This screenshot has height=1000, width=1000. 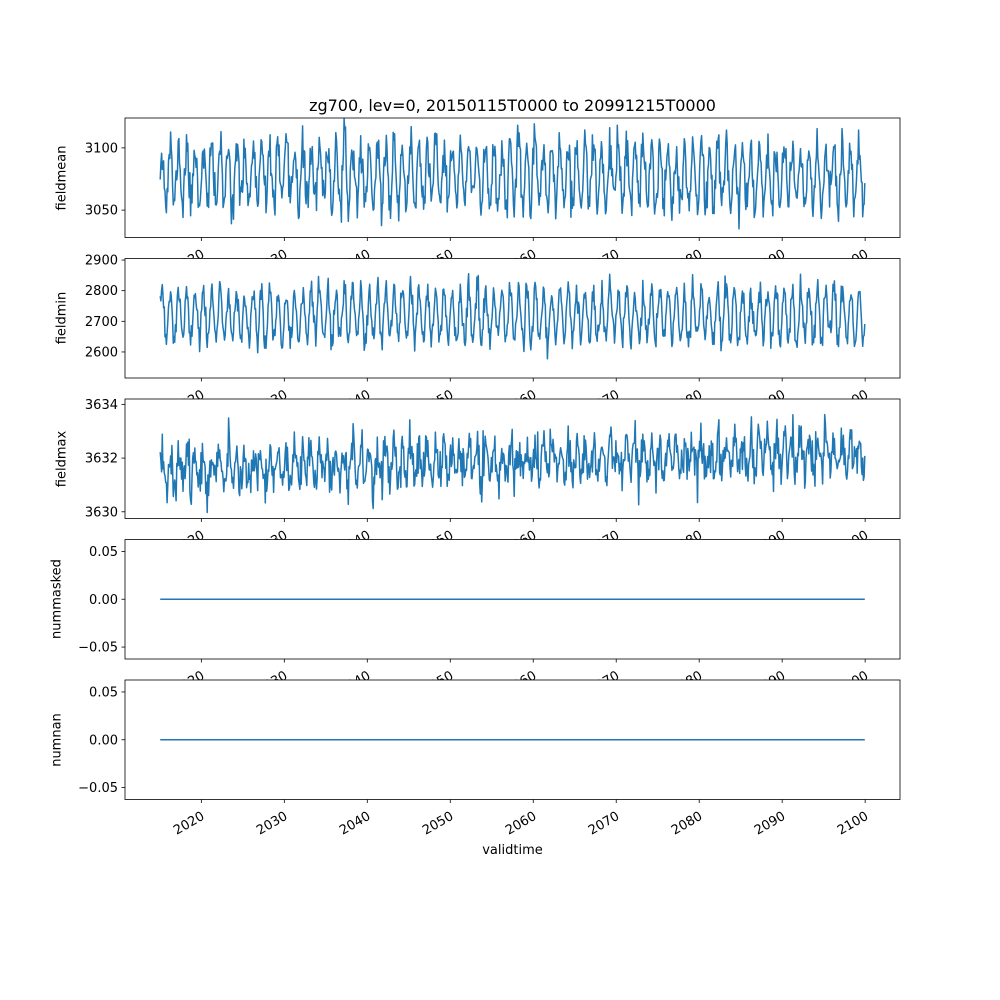 What do you see at coordinates (57, 599) in the screenshot?
I see `ylabel-nummasked: nummasked` at bounding box center [57, 599].